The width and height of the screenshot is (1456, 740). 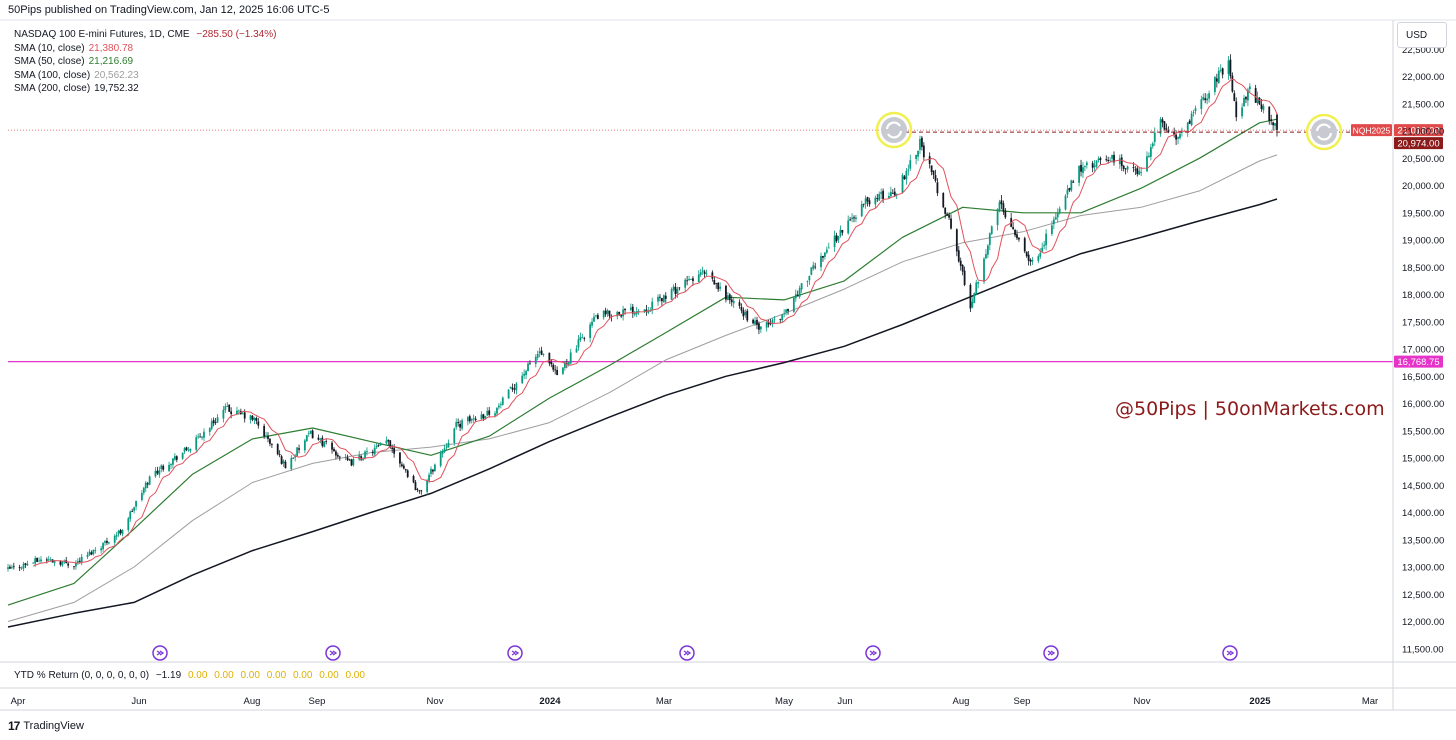 I want to click on second-price-label: 20,974.00, so click(x=1418, y=144).